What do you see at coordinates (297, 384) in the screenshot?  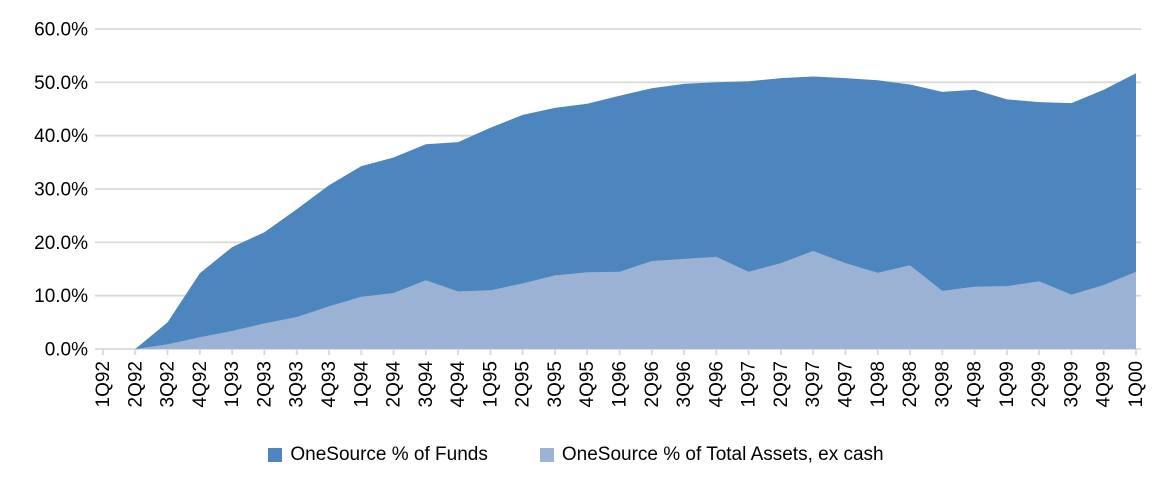 I see `x-axis-tick-label: 3Q93` at bounding box center [297, 384].